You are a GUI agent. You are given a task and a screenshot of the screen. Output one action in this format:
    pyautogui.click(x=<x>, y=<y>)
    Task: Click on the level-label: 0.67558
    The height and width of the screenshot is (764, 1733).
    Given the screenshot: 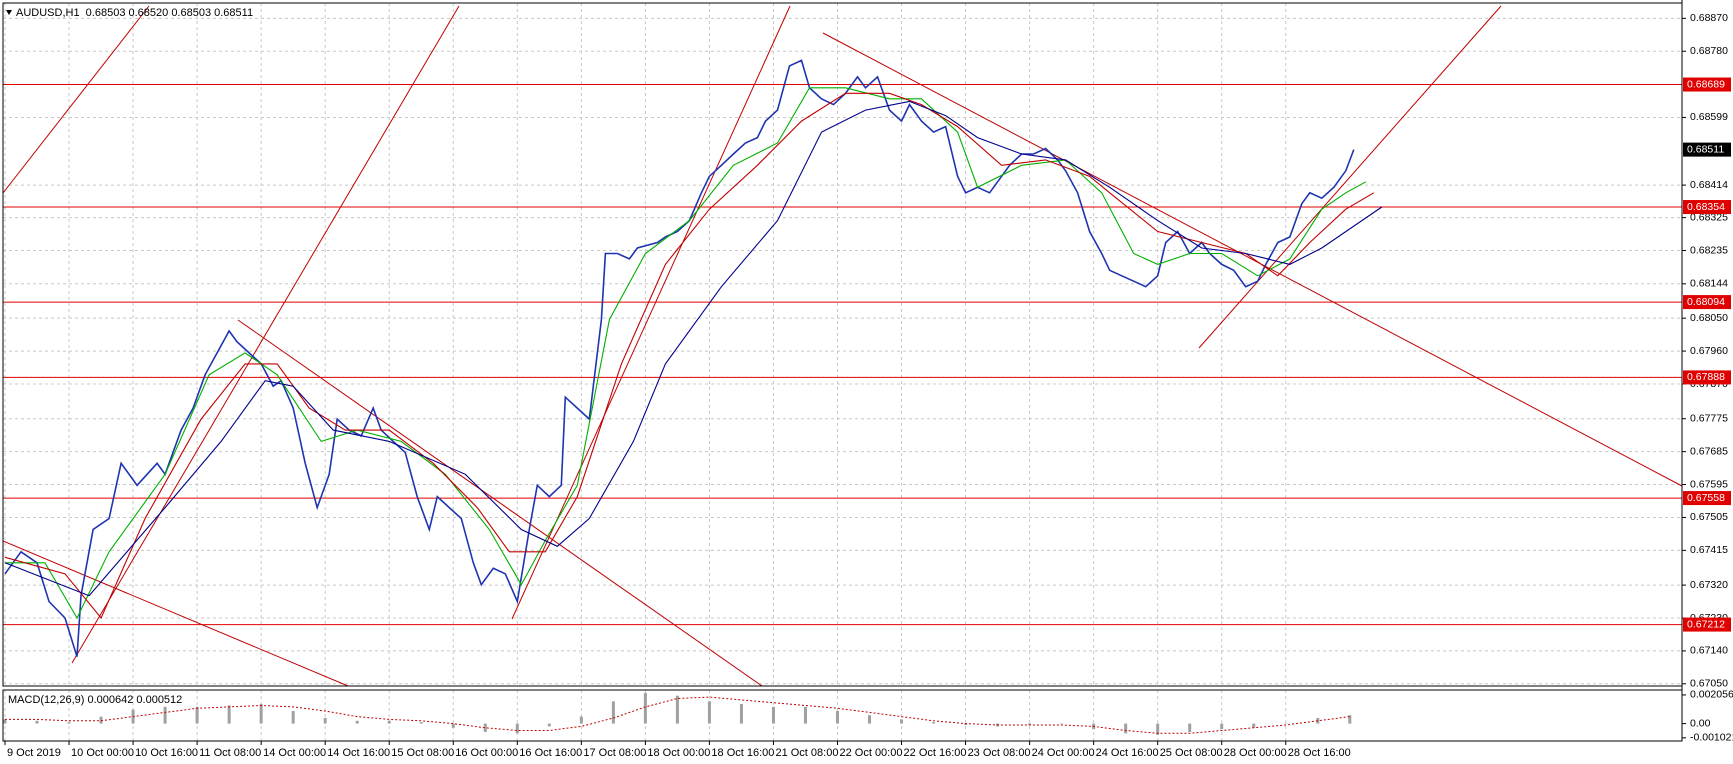 What is the action you would take?
    pyautogui.click(x=1706, y=498)
    